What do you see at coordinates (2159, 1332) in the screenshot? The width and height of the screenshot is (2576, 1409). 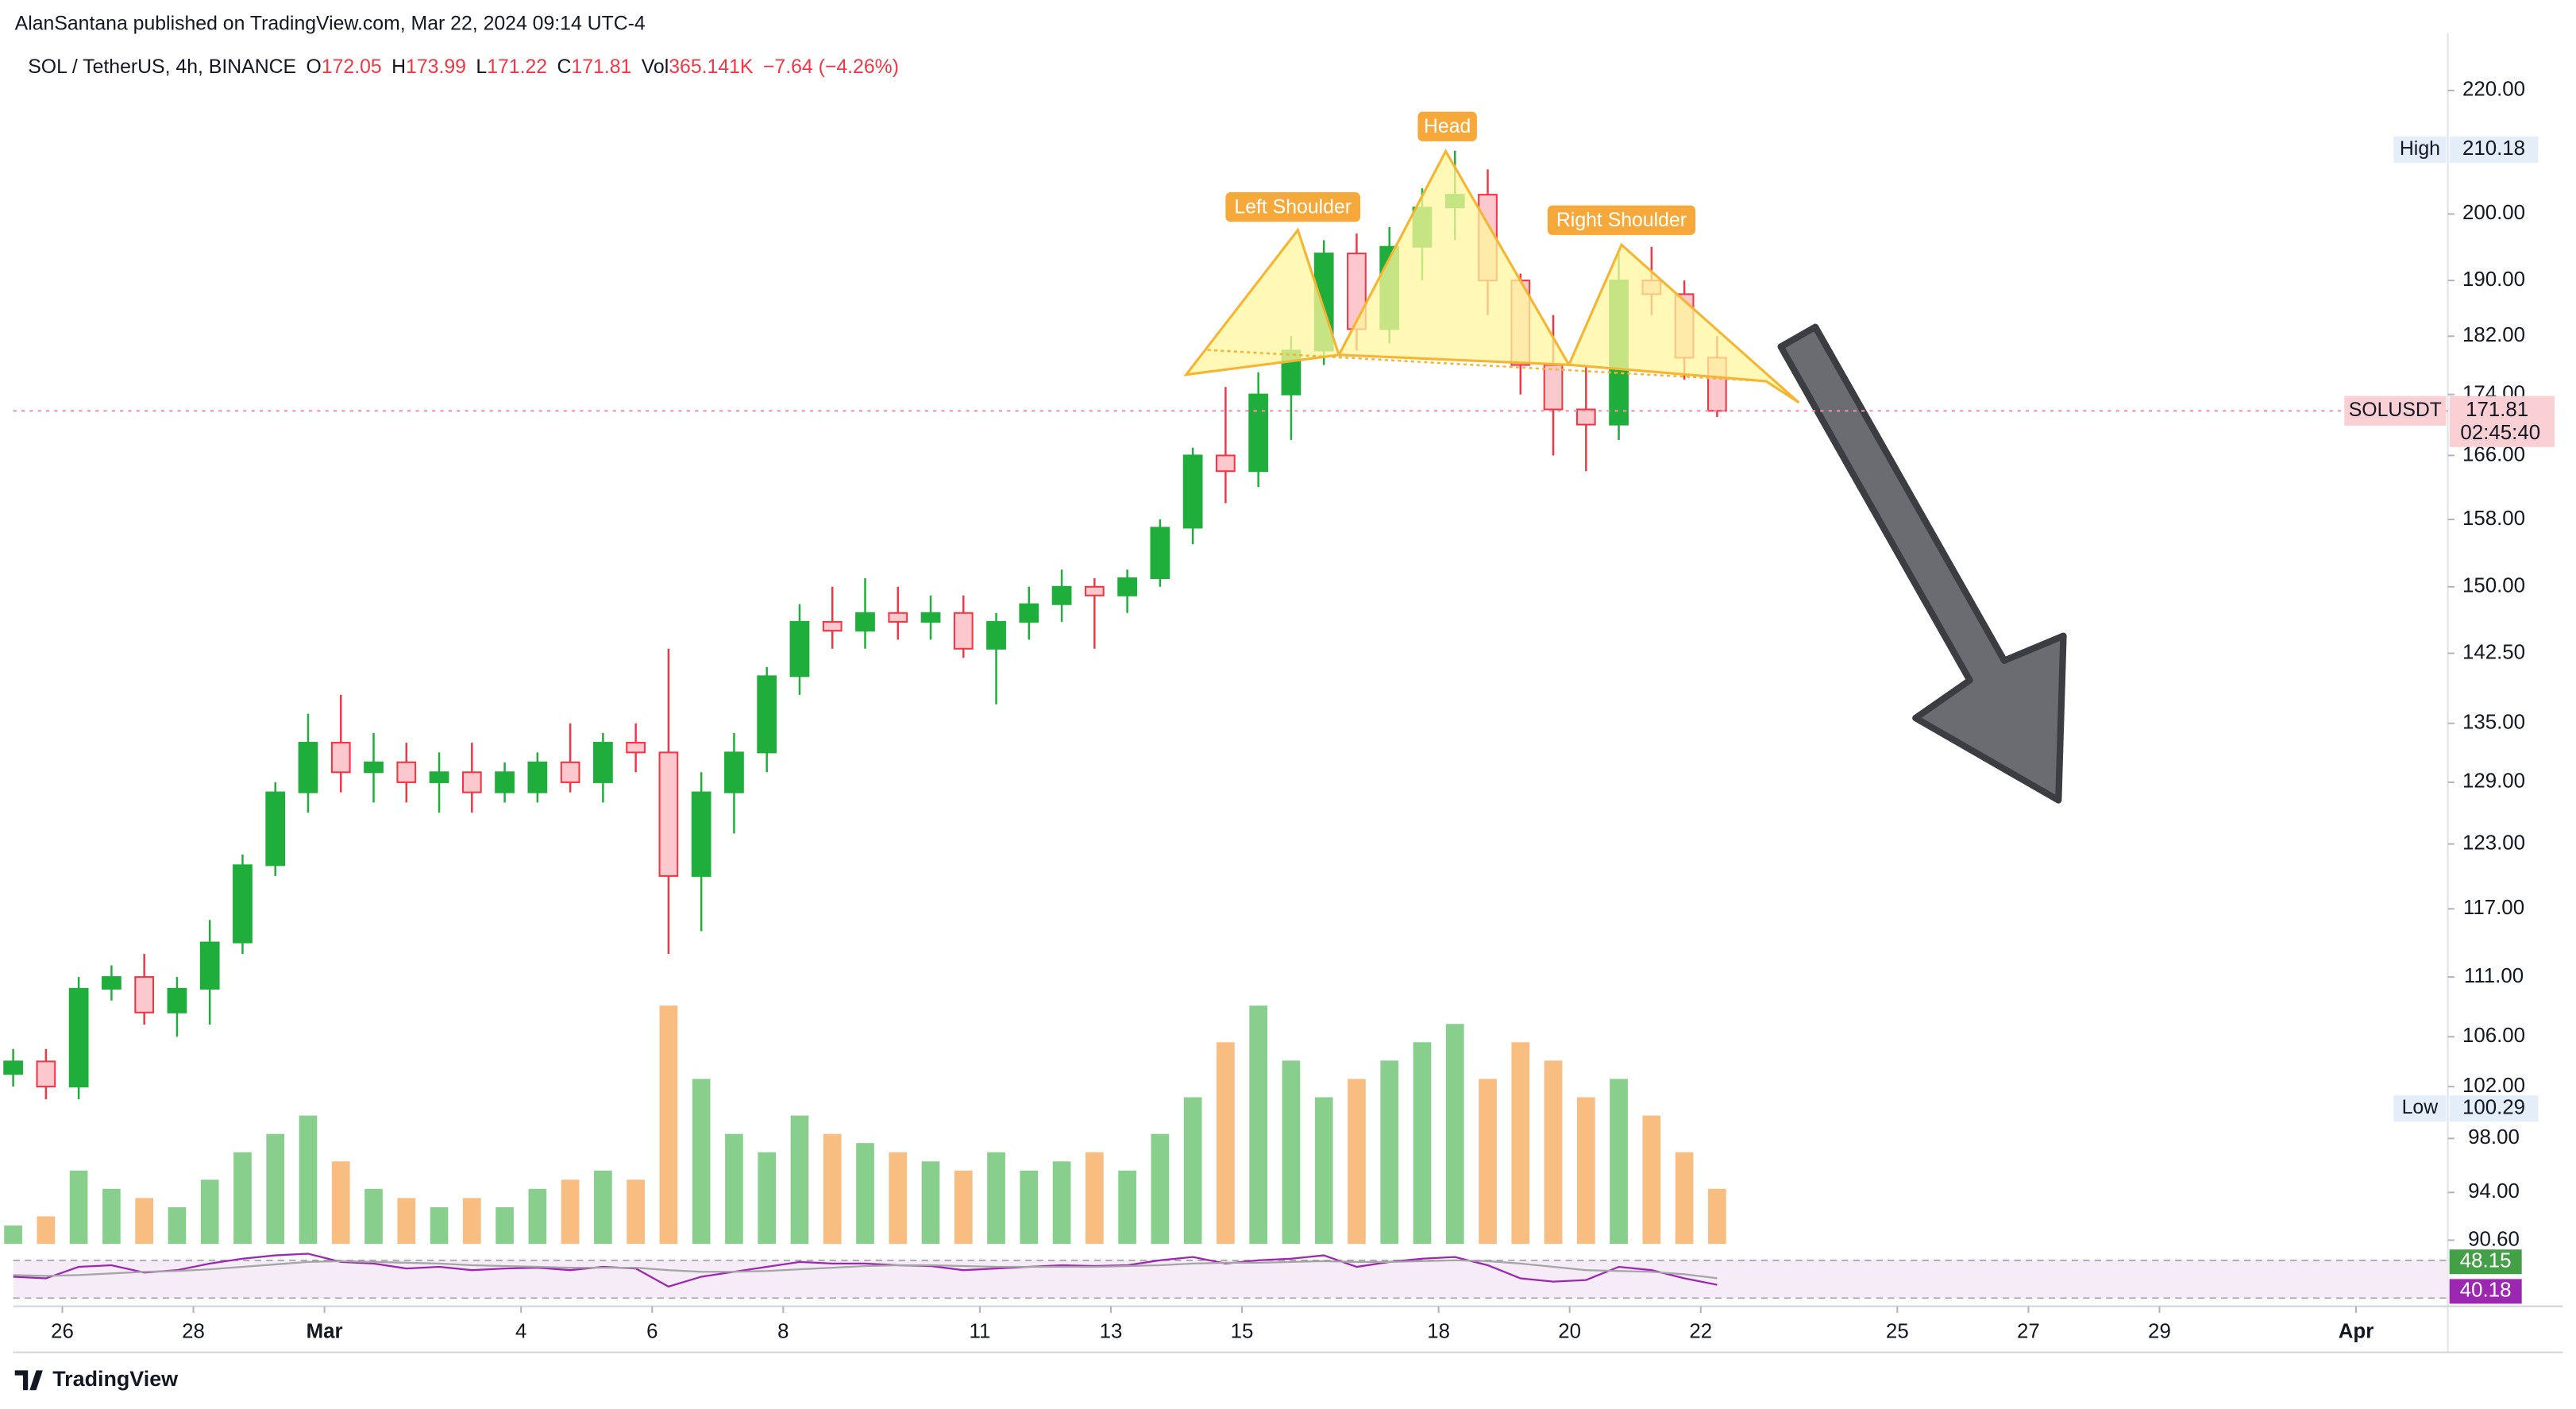 I see `x-tick-label: 29` at bounding box center [2159, 1332].